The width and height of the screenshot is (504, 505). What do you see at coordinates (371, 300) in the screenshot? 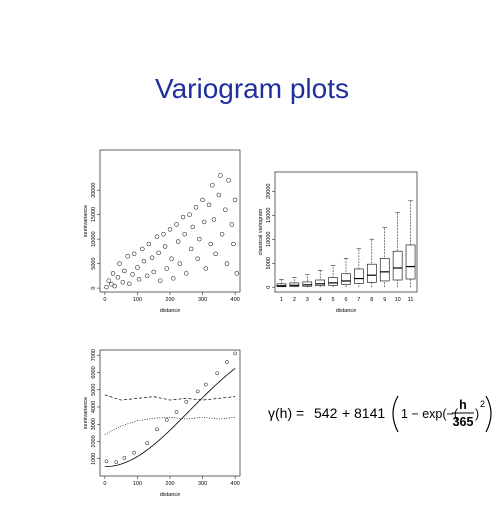
I see `x-tick-label: 8` at bounding box center [371, 300].